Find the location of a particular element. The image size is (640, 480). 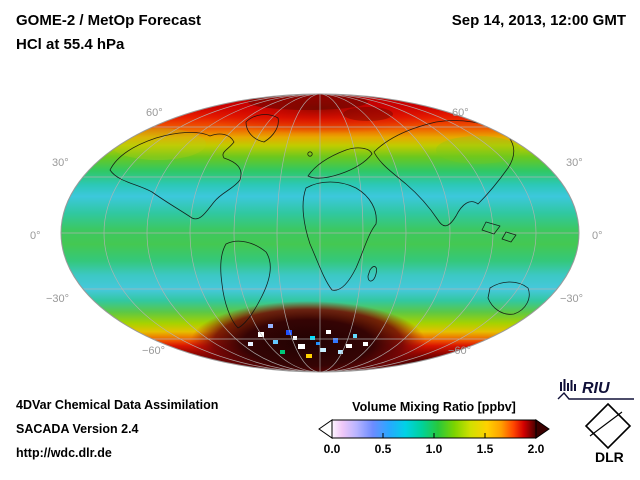

colorbar-title: Volume Mixing Ratio [ppbv] is located at coordinates (434, 407).